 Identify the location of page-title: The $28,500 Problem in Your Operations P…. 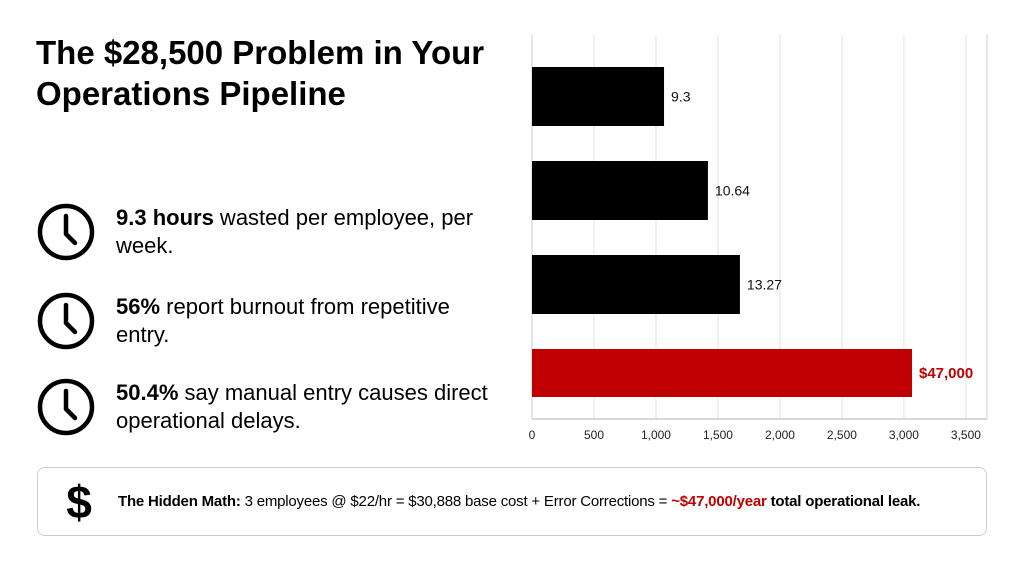
(260, 73).